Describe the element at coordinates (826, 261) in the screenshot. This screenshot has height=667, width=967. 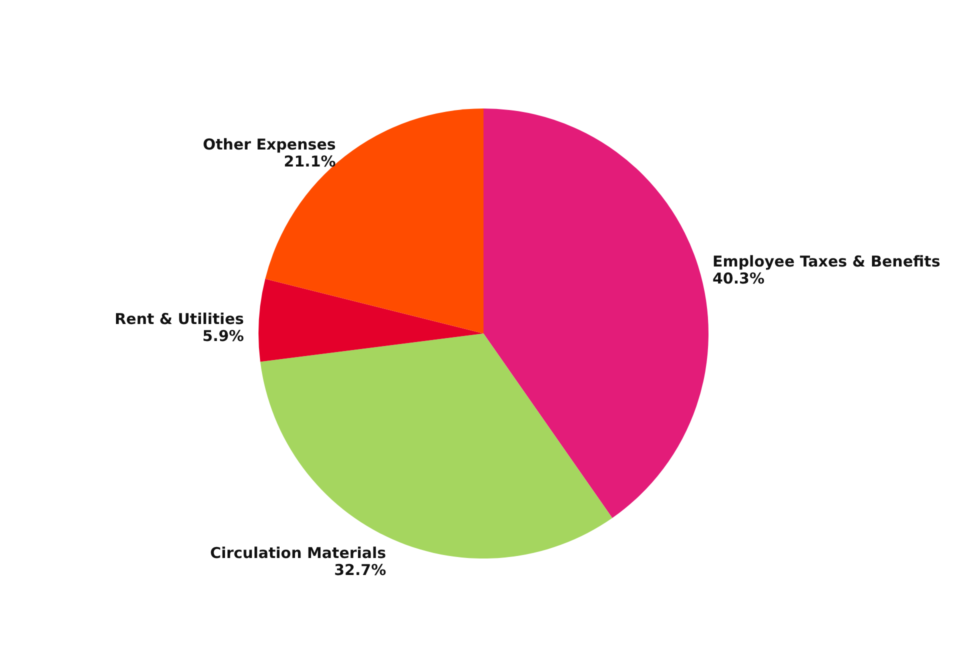
I see `slice-label: Employee Taxes & Benefits` at that location.